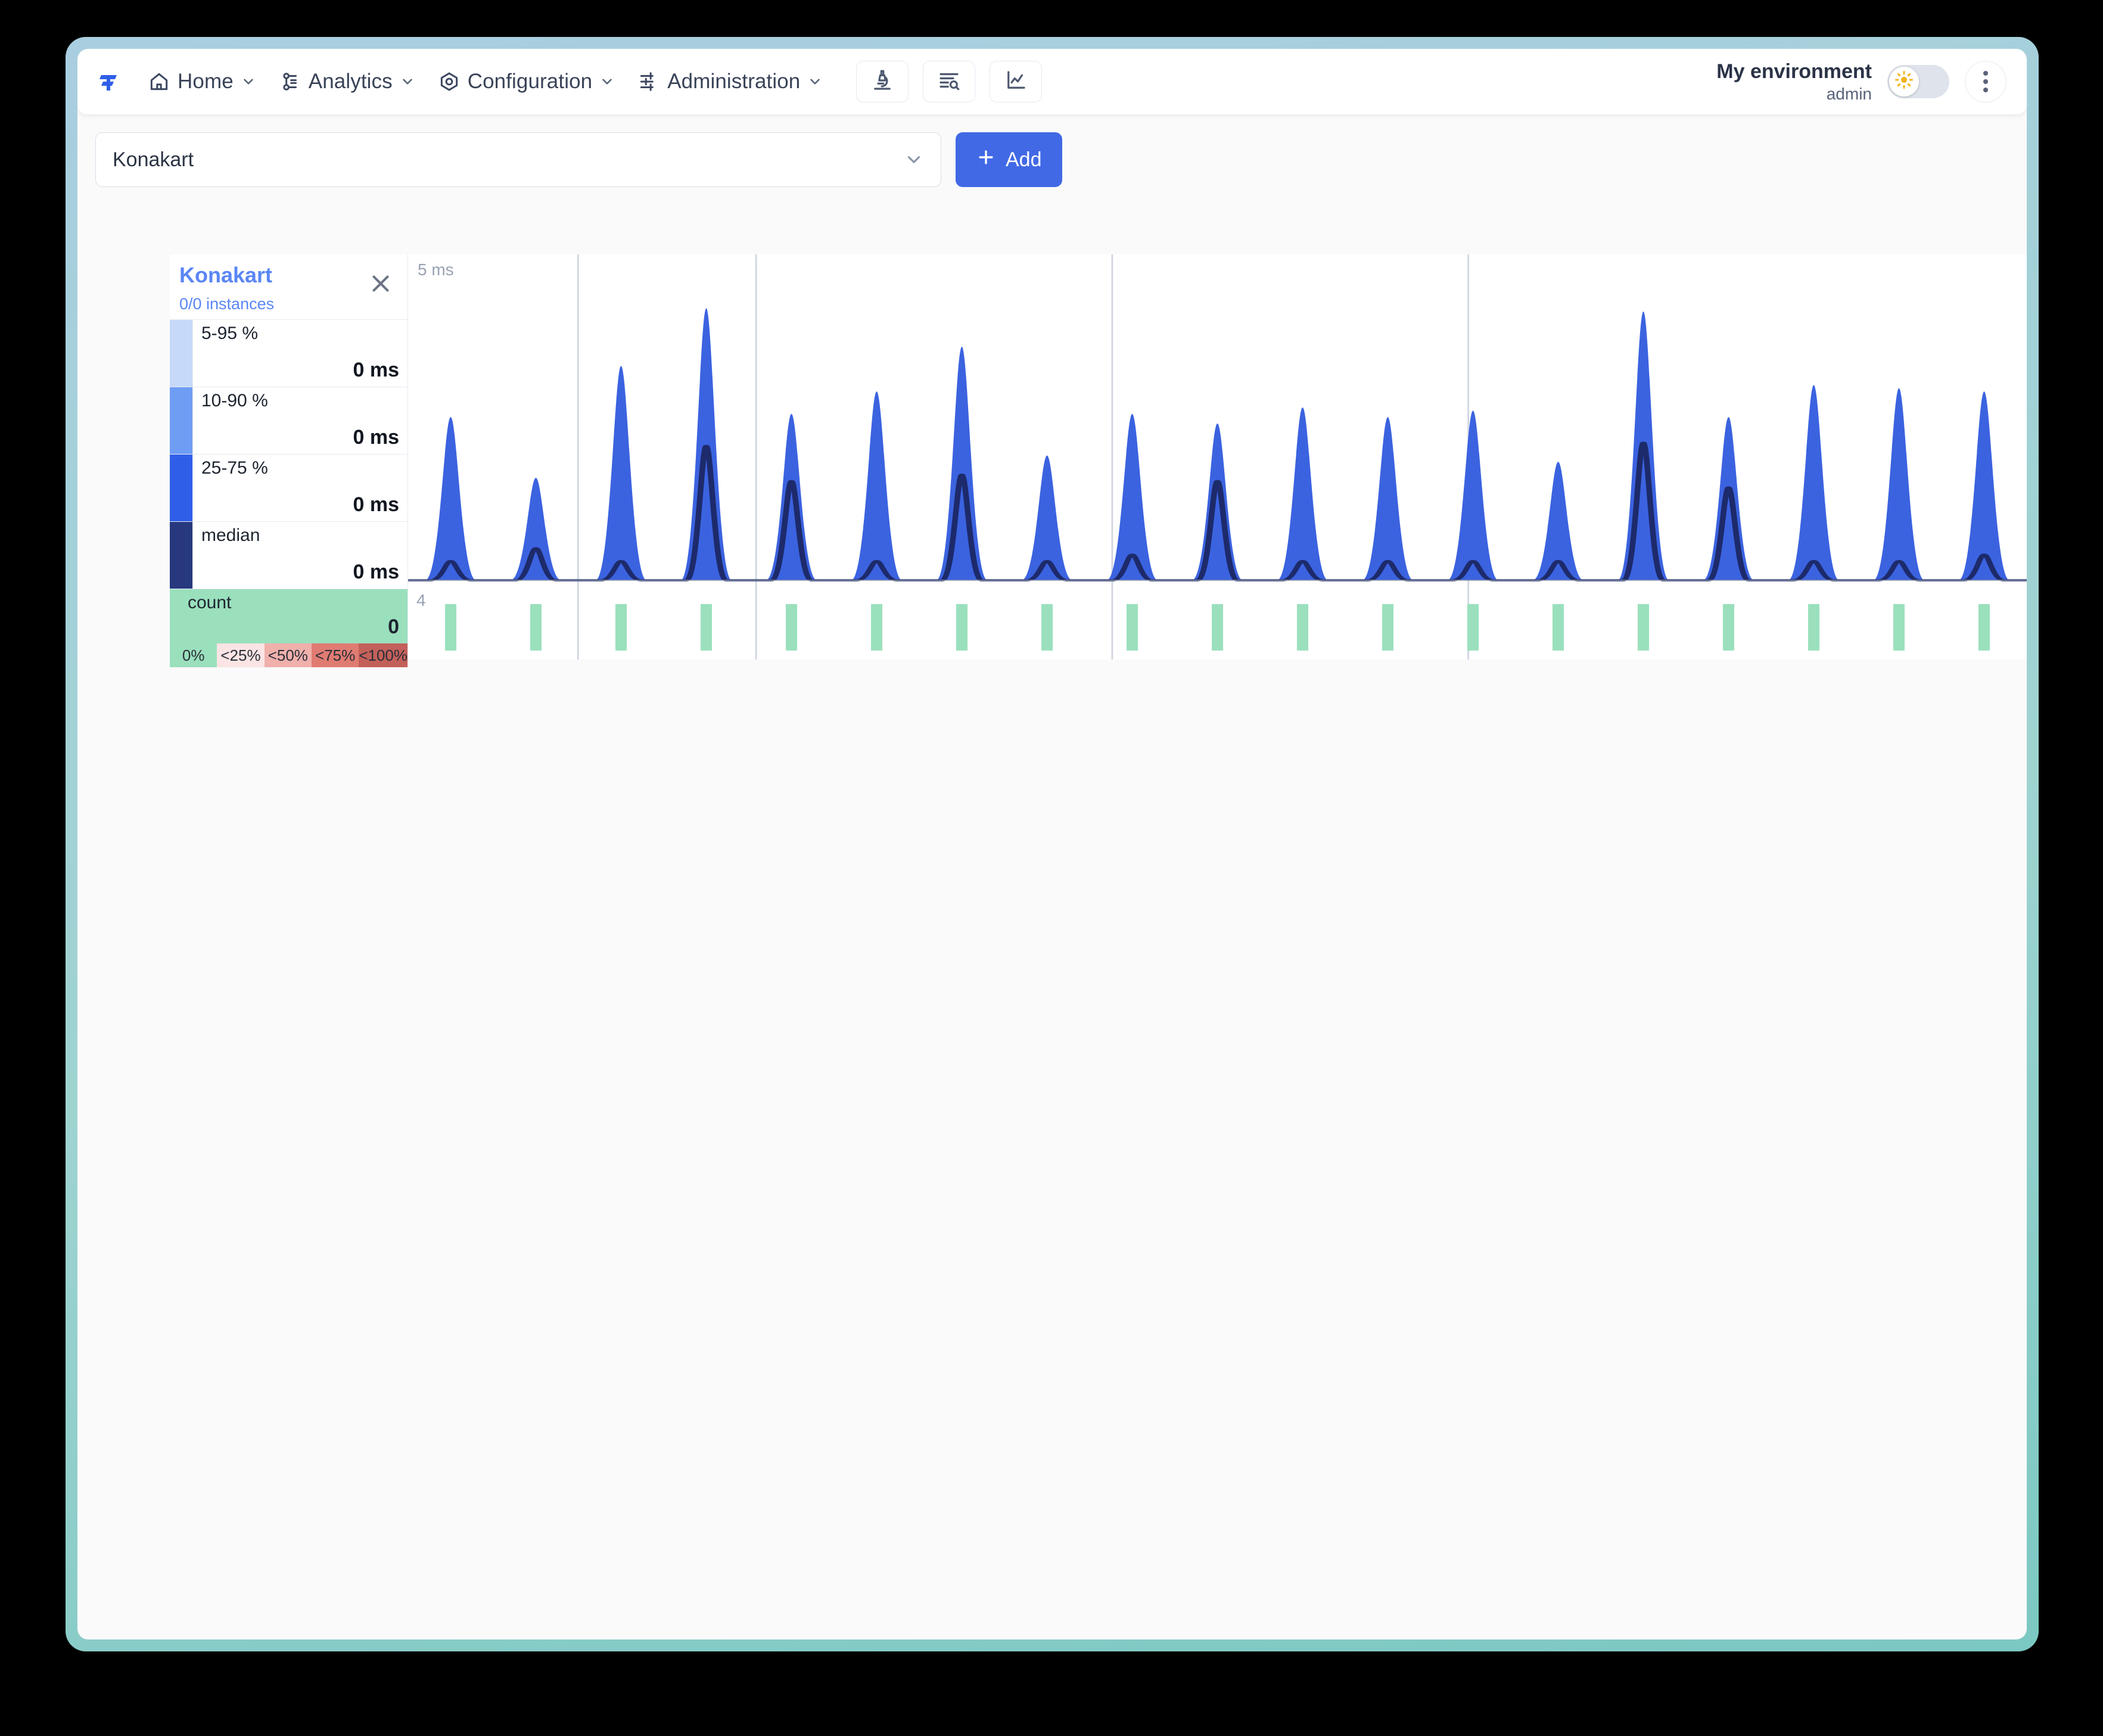  I want to click on environment-title: My environment, so click(1794, 71).